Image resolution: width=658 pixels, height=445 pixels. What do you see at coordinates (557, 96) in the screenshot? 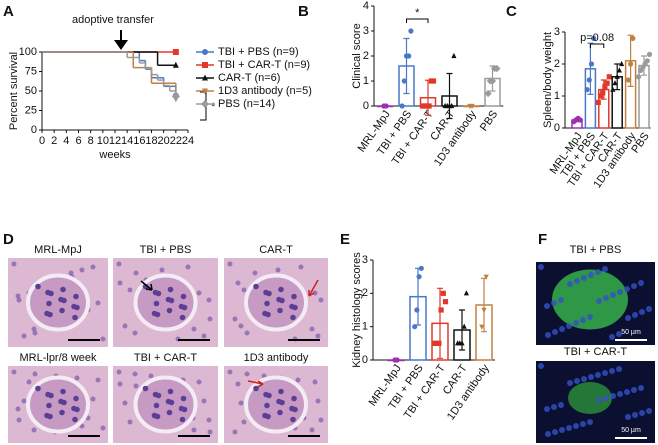
I see `y-tick-label: 1` at bounding box center [557, 96].